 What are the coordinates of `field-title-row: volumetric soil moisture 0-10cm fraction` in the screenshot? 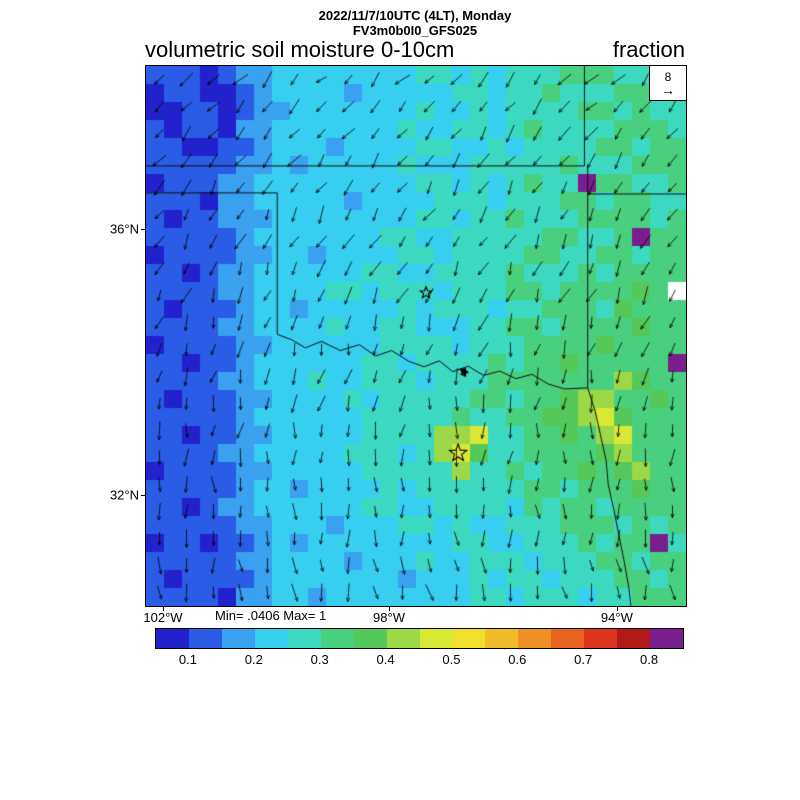 It's located at (415, 50).